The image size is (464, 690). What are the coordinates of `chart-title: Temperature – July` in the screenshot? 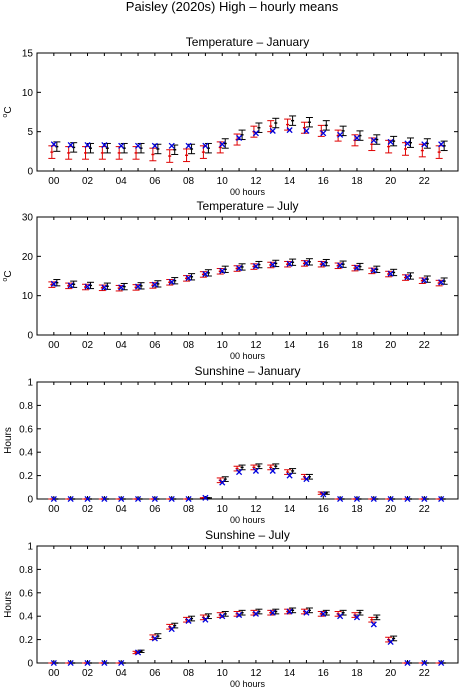 It's located at (247, 206).